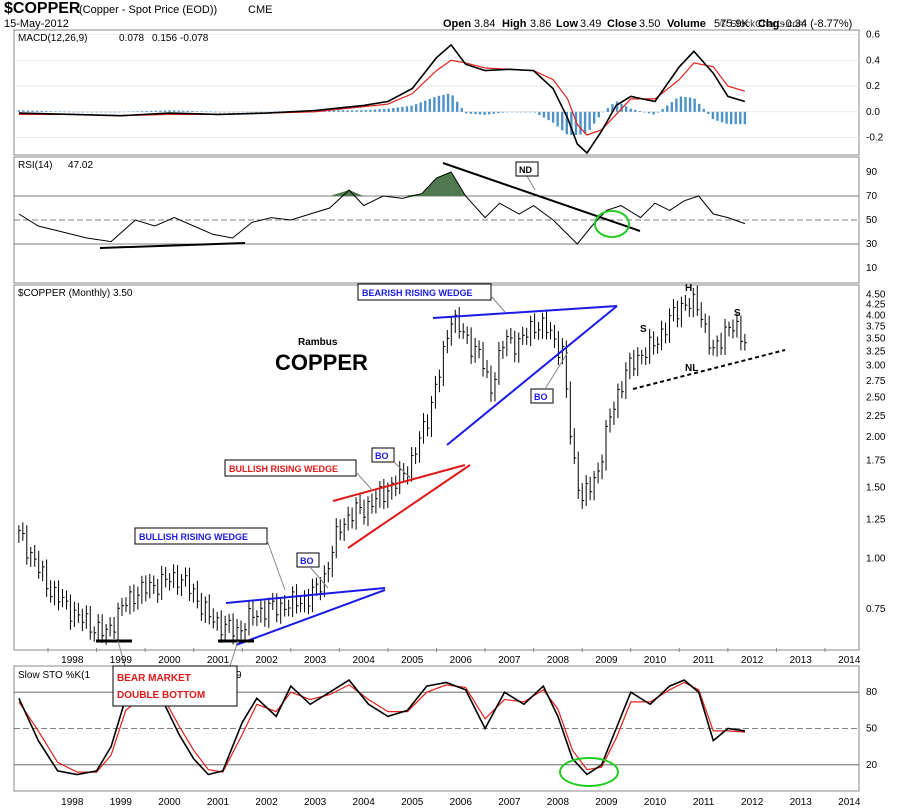  Describe the element at coordinates (542, 396) in the screenshot. I see `bo3-box` at that location.